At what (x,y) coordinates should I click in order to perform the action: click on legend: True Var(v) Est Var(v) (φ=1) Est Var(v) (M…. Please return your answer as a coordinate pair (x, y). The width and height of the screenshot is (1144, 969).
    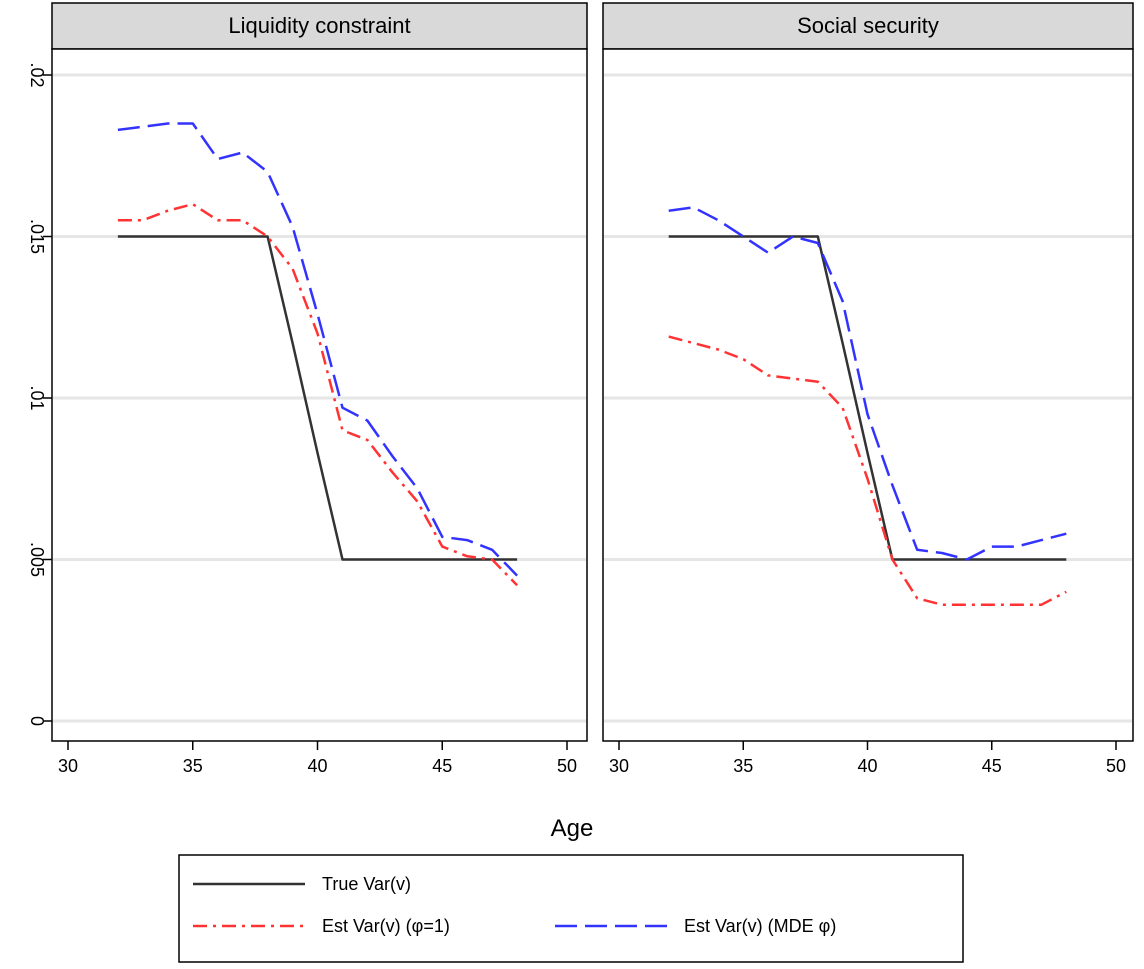
    Looking at the image, I should click on (571, 908).